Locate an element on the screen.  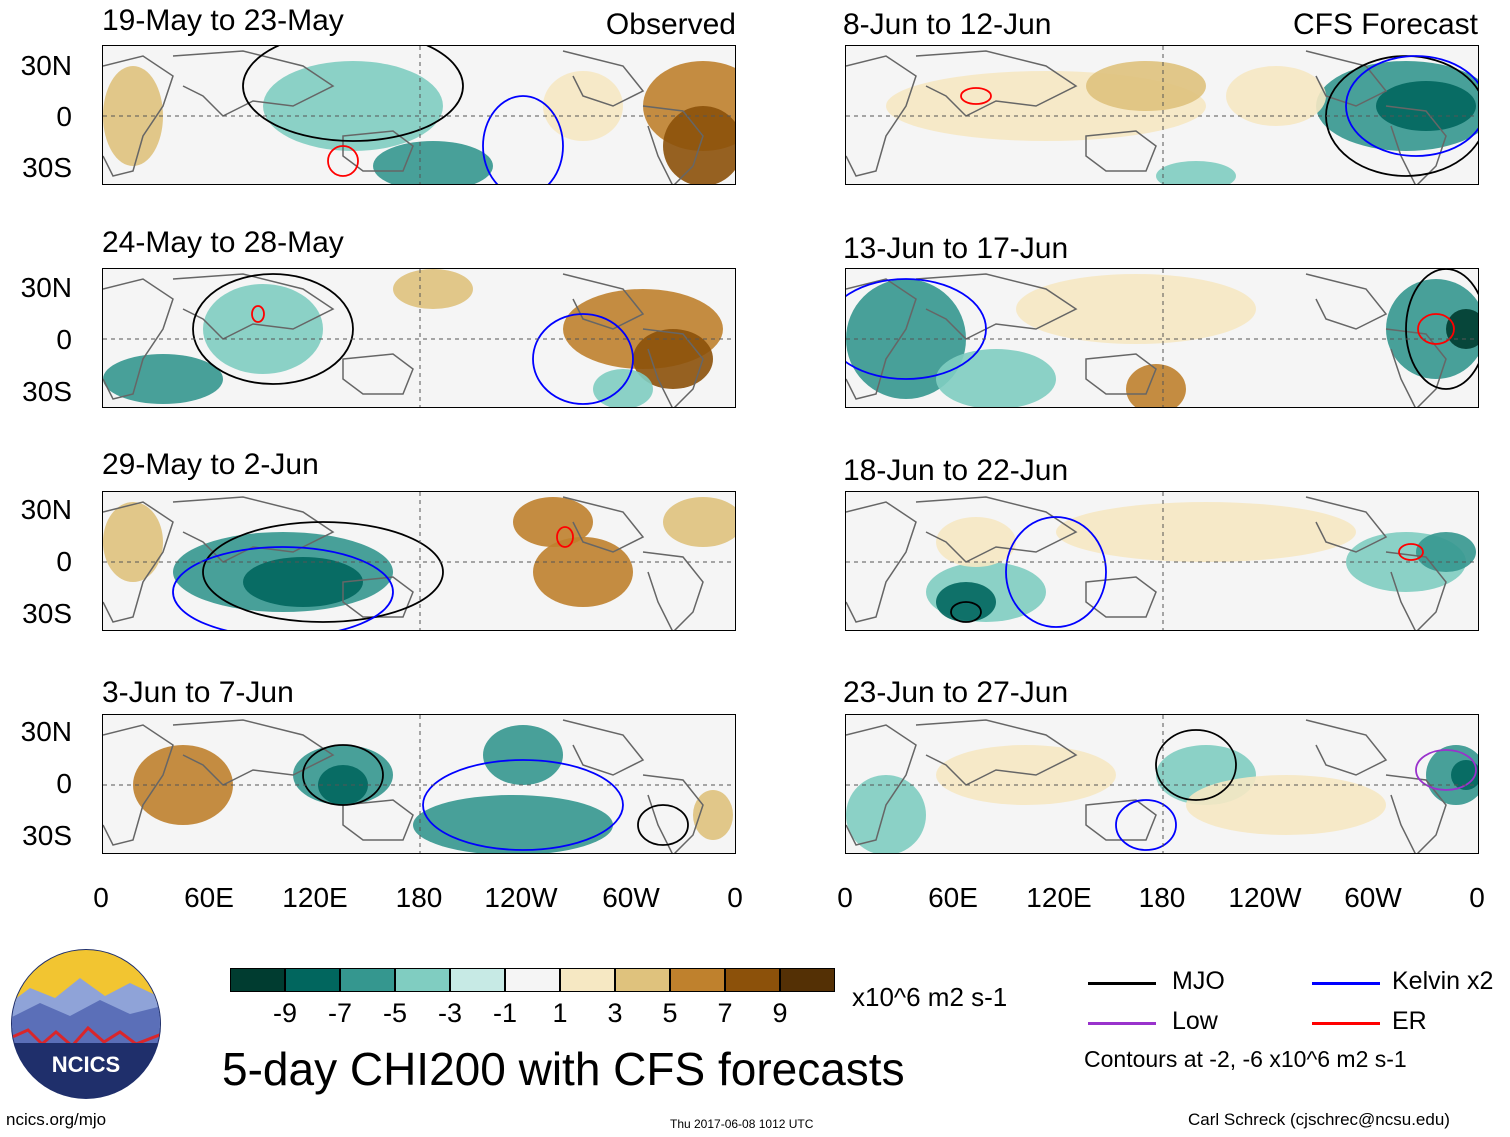
lat-label-eq-4: 0 is located at coordinates (64, 783).